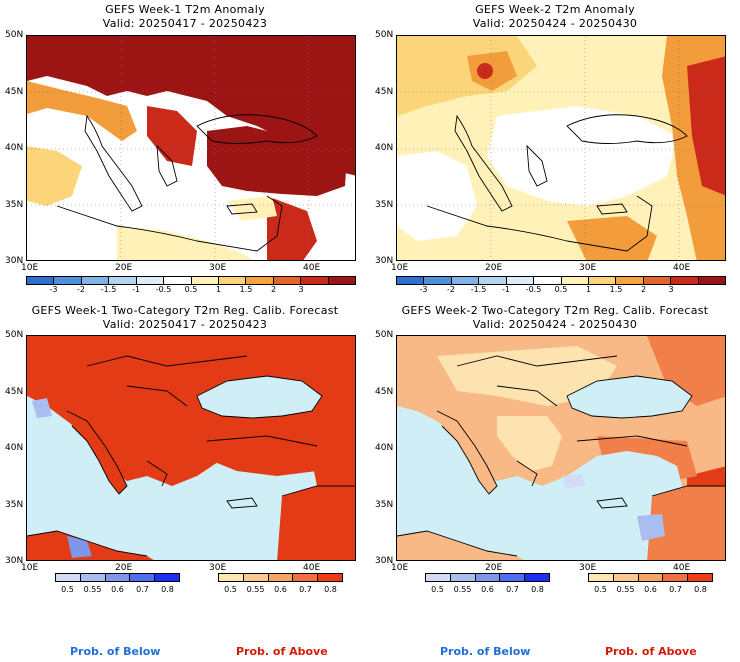  What do you see at coordinates (555, 23) in the screenshot?
I see `panel-valid-dates: Valid: 20250424 - 20250430` at bounding box center [555, 23].